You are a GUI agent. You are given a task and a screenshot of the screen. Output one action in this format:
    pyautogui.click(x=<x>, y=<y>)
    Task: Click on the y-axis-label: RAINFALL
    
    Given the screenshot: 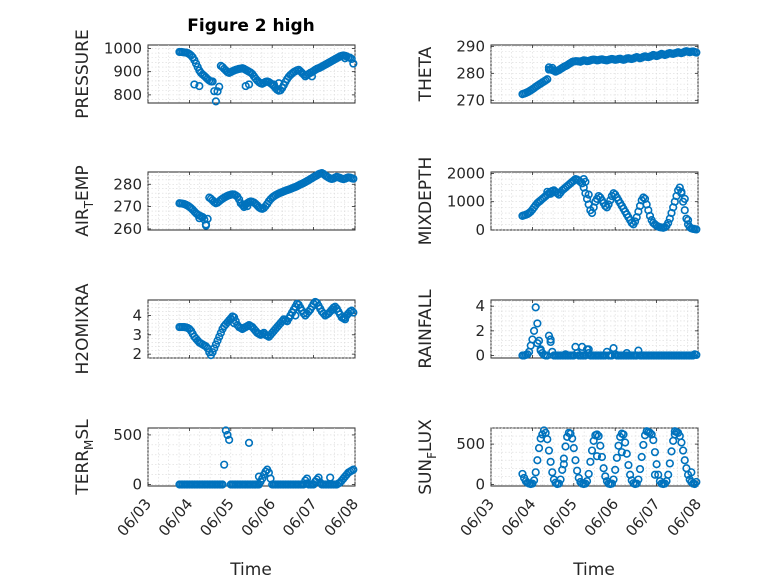 What is the action you would take?
    pyautogui.click(x=426, y=329)
    